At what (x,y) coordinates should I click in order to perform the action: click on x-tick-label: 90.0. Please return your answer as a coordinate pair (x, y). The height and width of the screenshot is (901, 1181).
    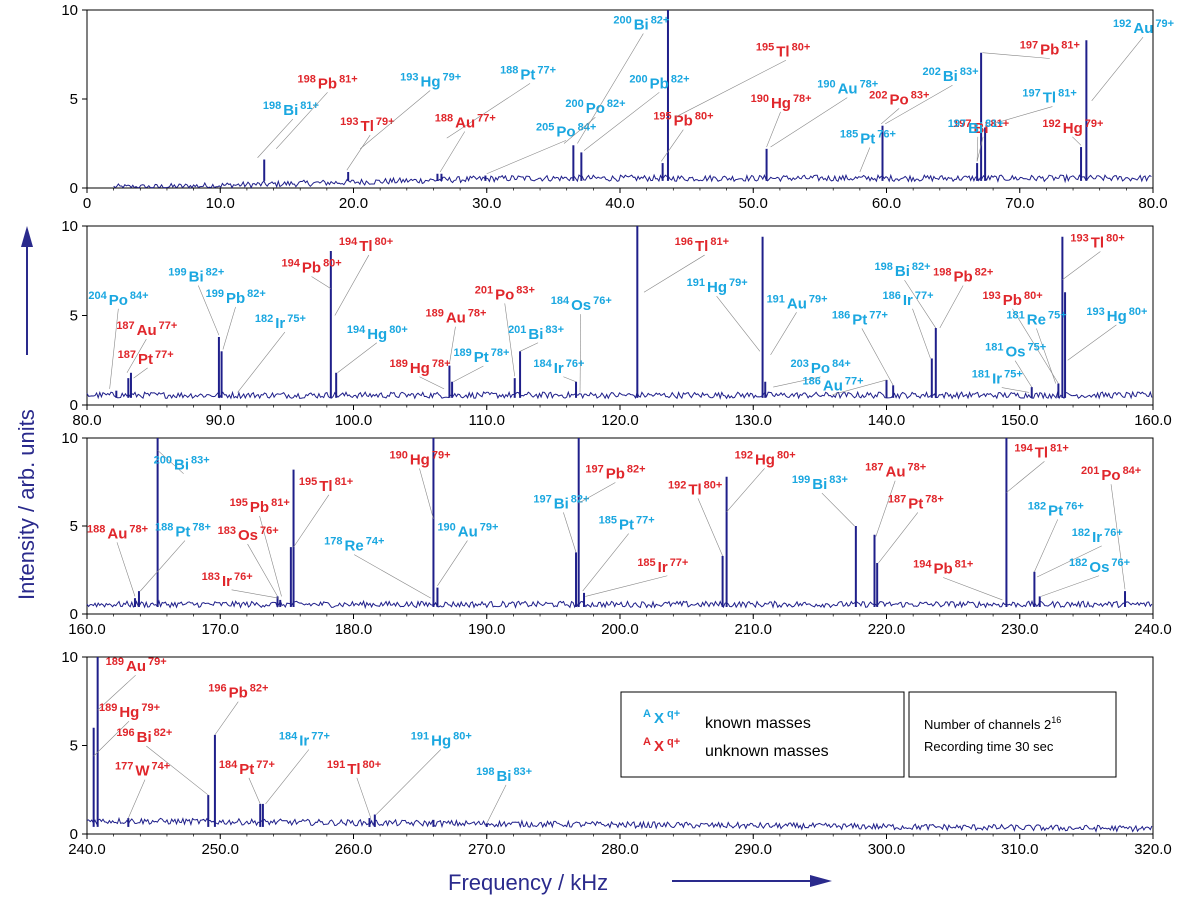
    Looking at the image, I should click on (220, 420).